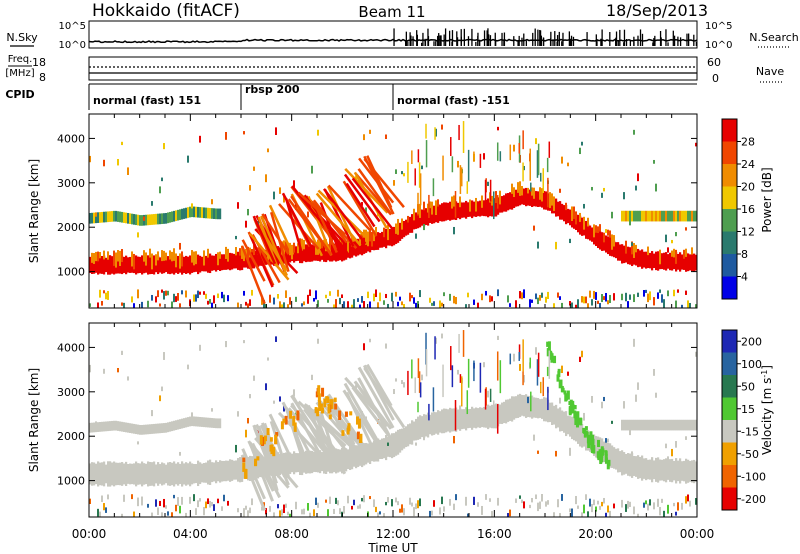 The image size is (800, 554). I want to click on freq-tick-bottom: 8, so click(42, 77).